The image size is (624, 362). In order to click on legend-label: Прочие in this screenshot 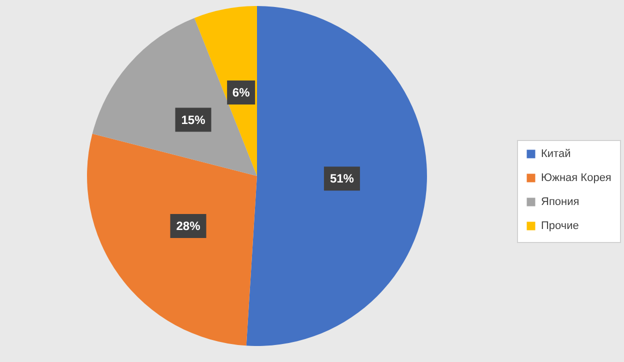, I will do `click(560, 226)`.